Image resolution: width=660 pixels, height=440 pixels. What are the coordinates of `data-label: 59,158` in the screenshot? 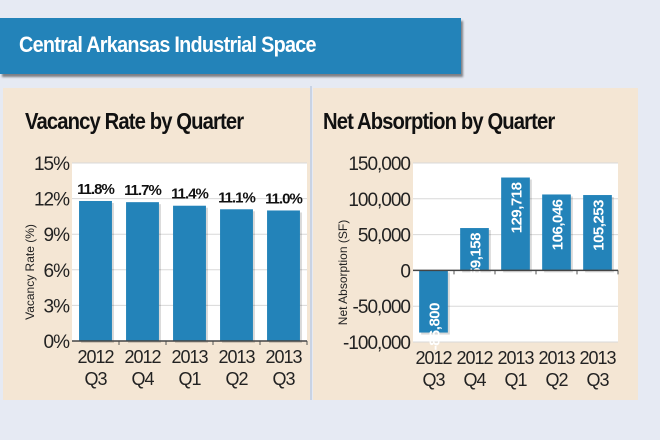 It's located at (476, 254).